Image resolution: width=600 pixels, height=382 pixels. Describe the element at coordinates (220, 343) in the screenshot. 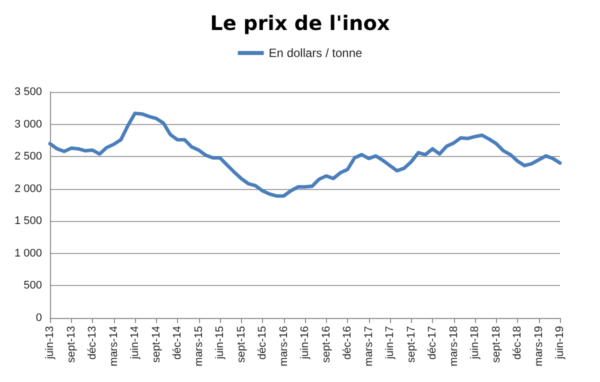

I see `x-tick-label: juin-15` at that location.